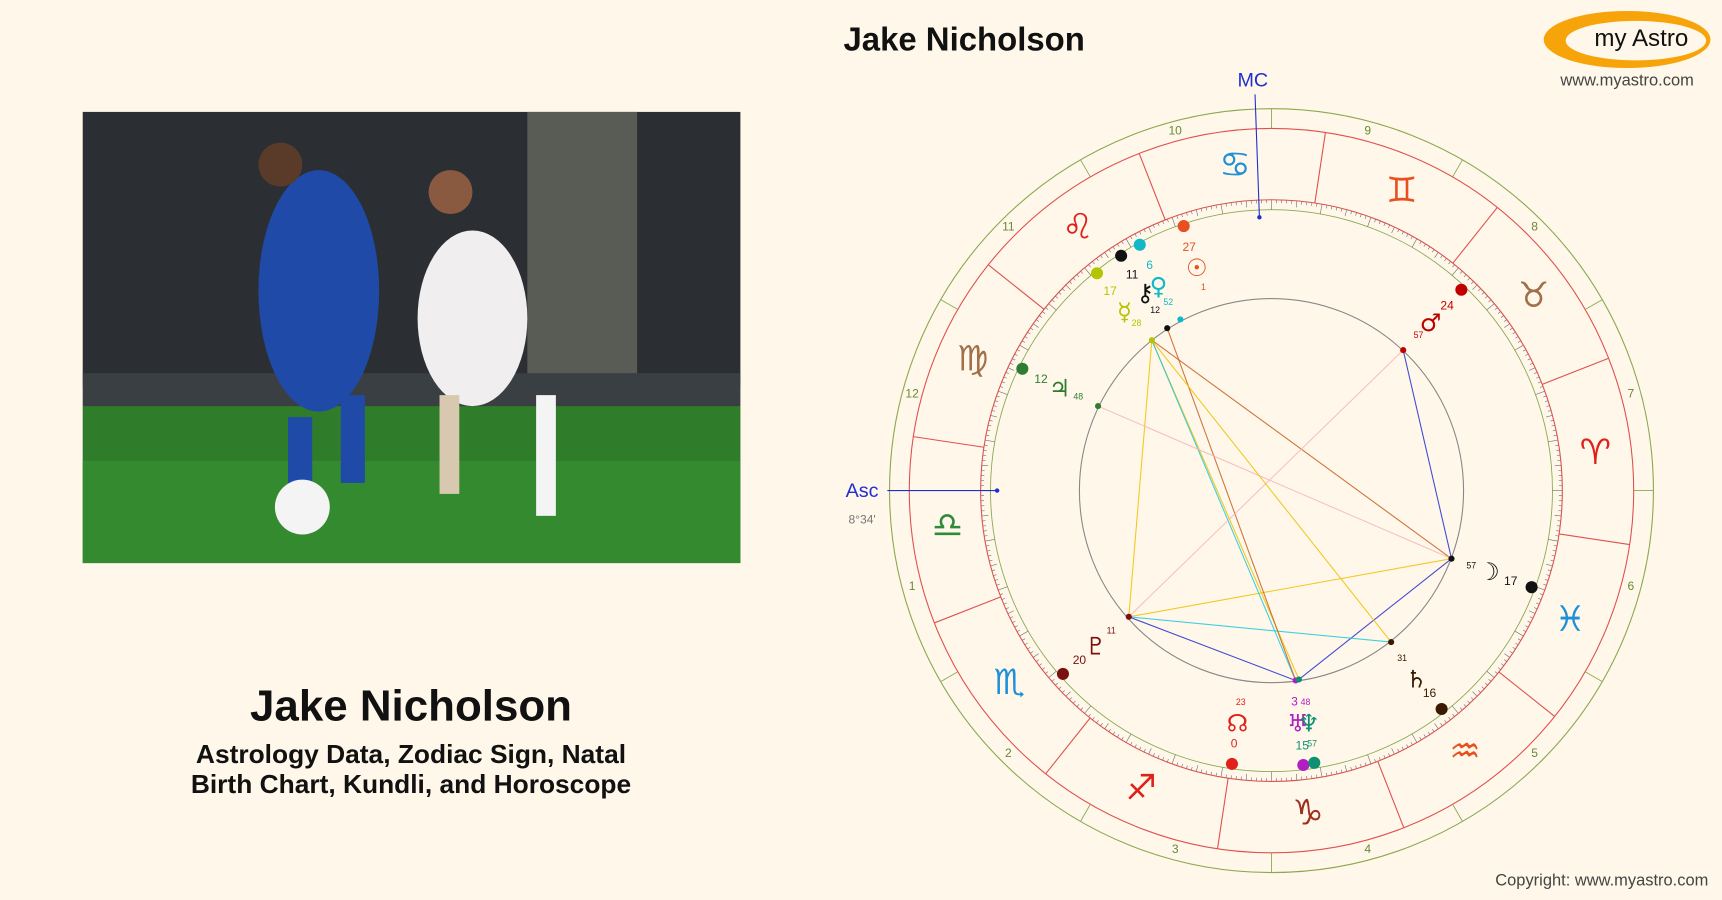 The width and height of the screenshot is (1722, 900). What do you see at coordinates (1534, 753) in the screenshot?
I see `house-number: 5` at bounding box center [1534, 753].